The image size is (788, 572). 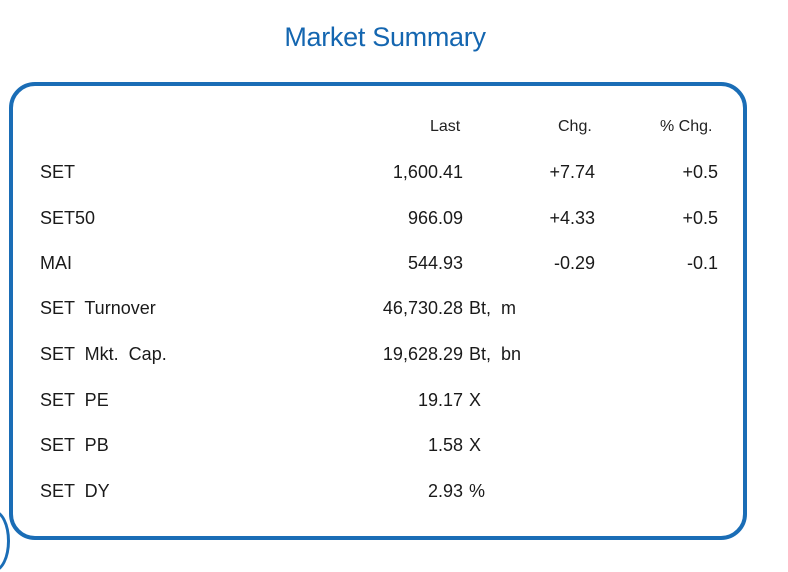 I want to click on column-header-chg: Chg., so click(x=575, y=126).